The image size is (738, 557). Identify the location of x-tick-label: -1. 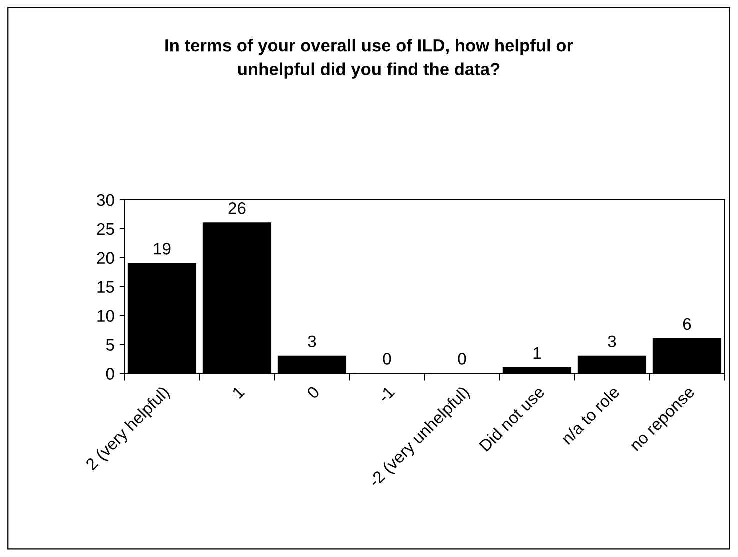
(387, 395).